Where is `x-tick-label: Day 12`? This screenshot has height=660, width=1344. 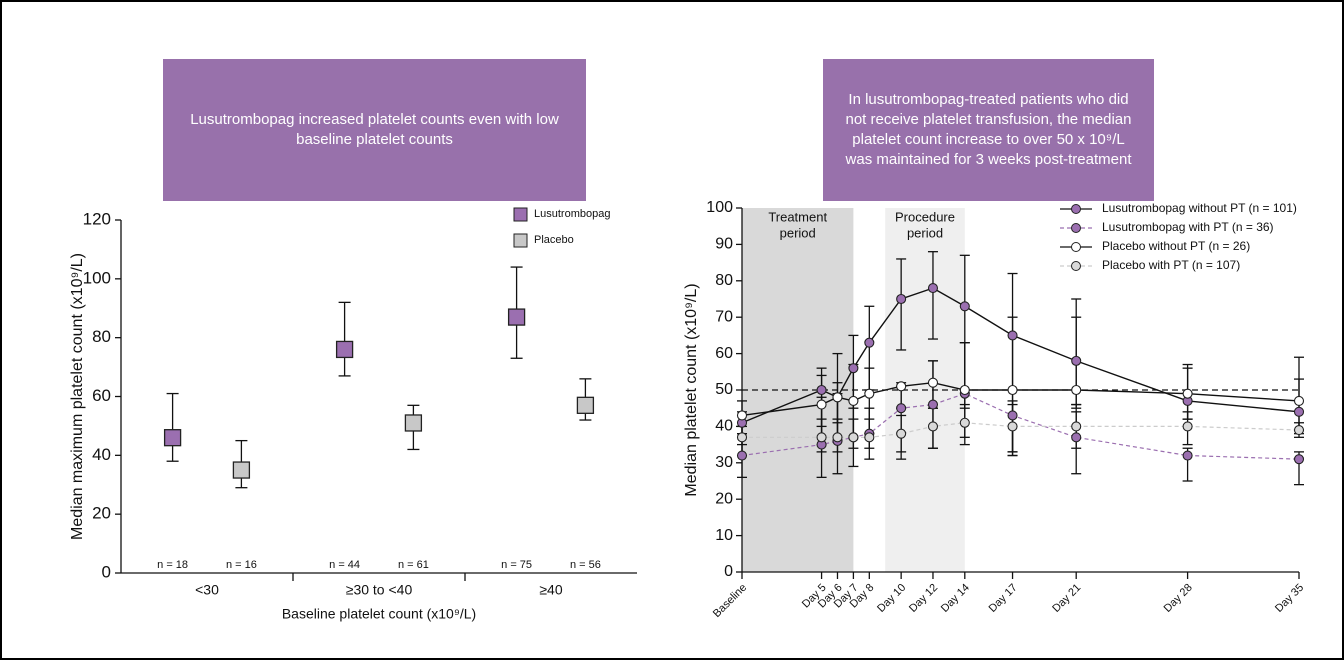
x-tick-label: Day 12 is located at coordinates (923, 598).